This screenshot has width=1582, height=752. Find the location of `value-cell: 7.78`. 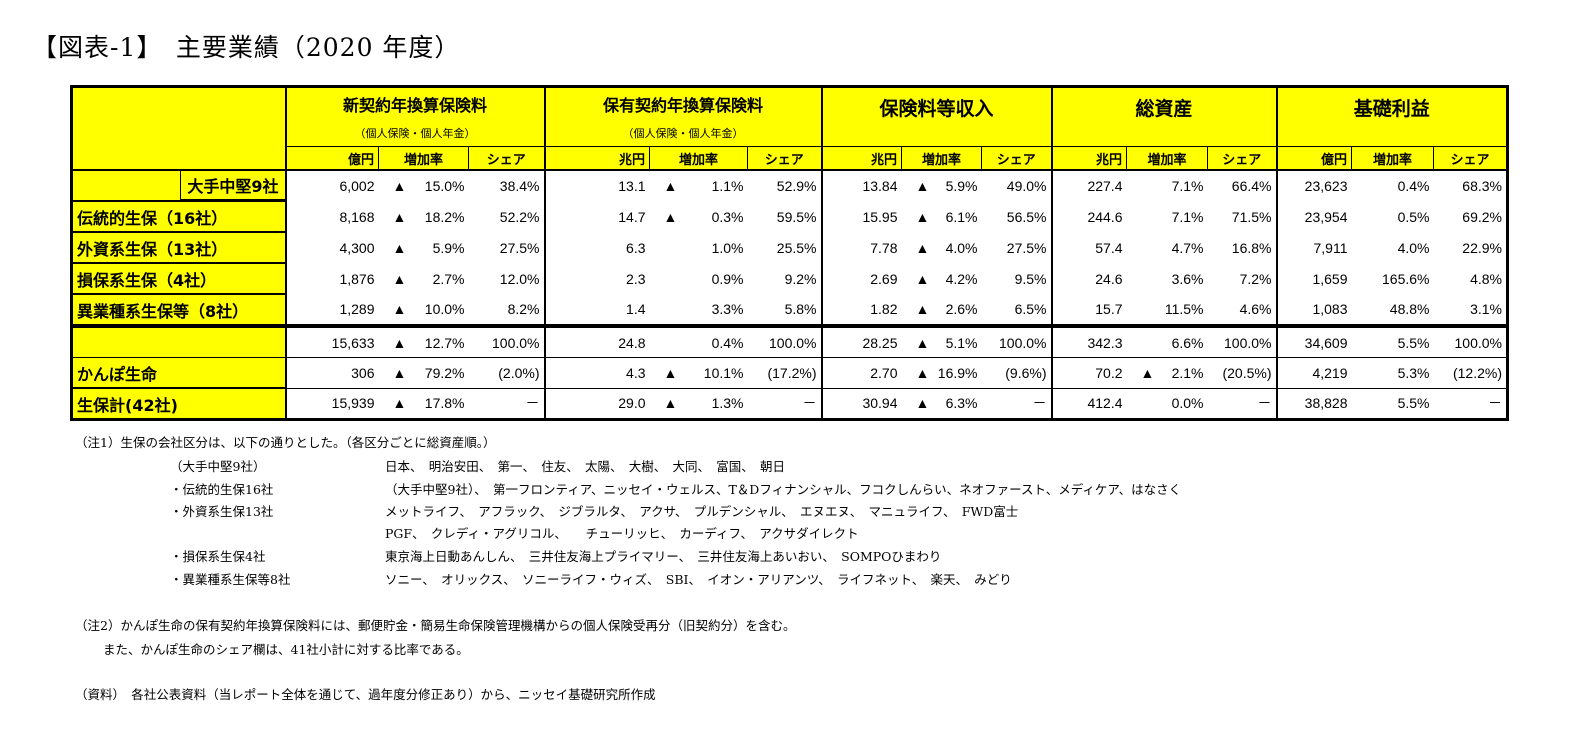

value-cell: 7.78 is located at coordinates (861, 247).